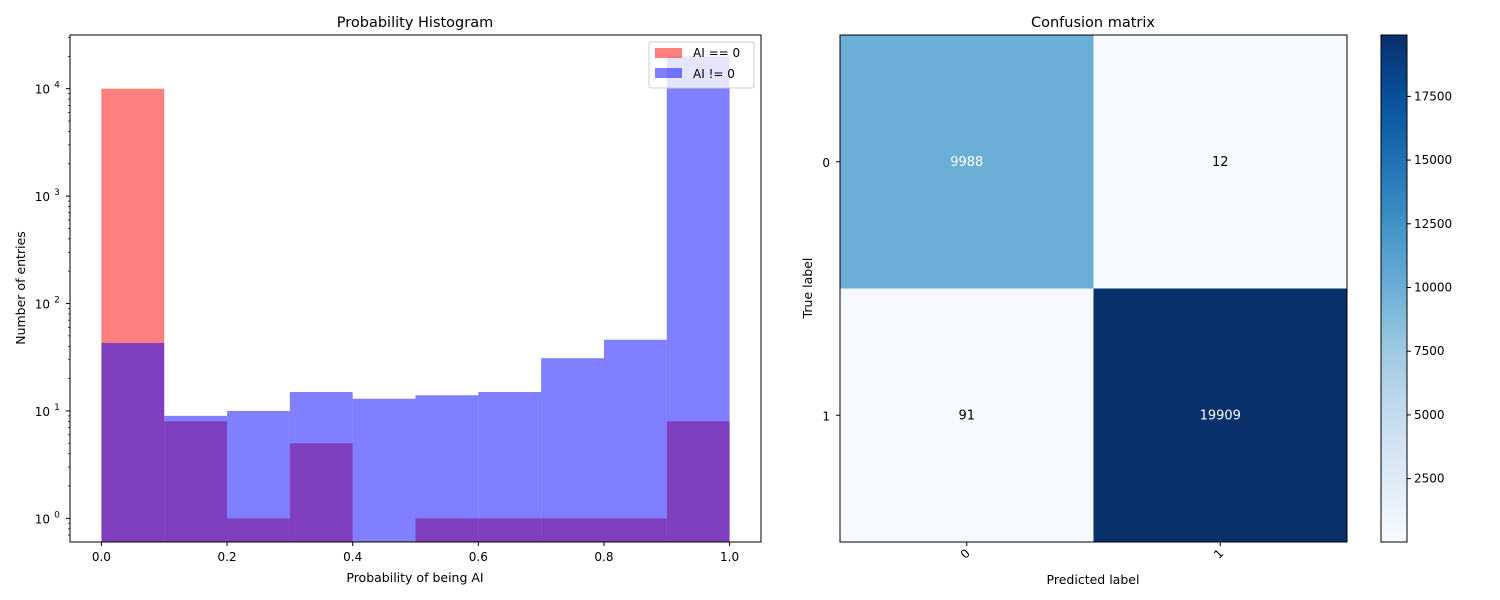  I want to click on y-tick-exponent: 1, so click(57, 408).